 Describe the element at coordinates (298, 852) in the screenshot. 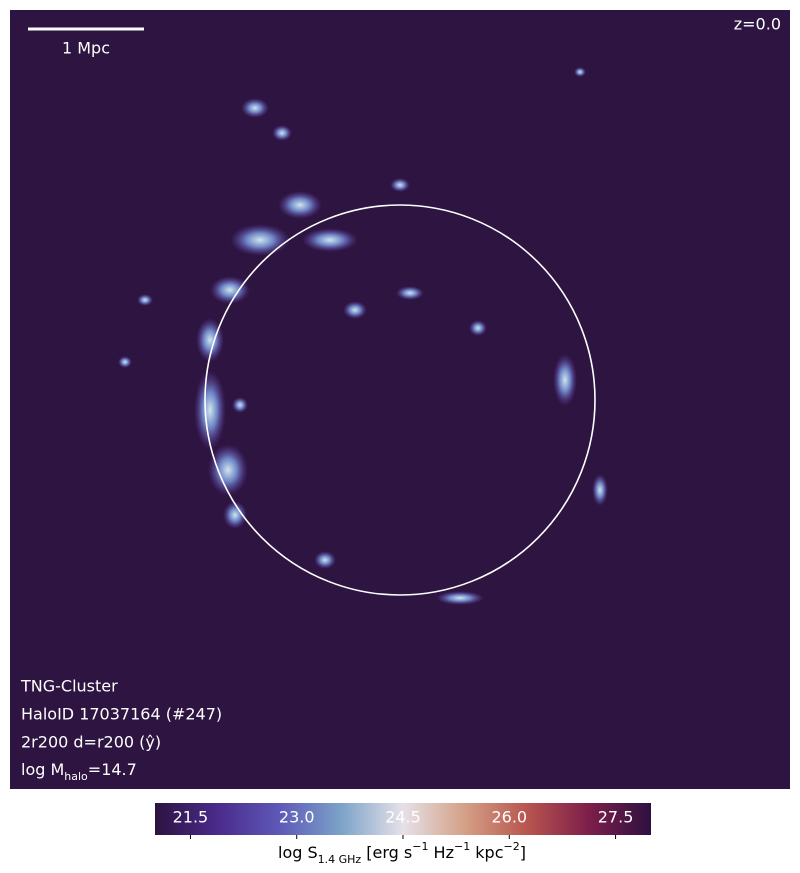

I see `label-part: log S` at that location.